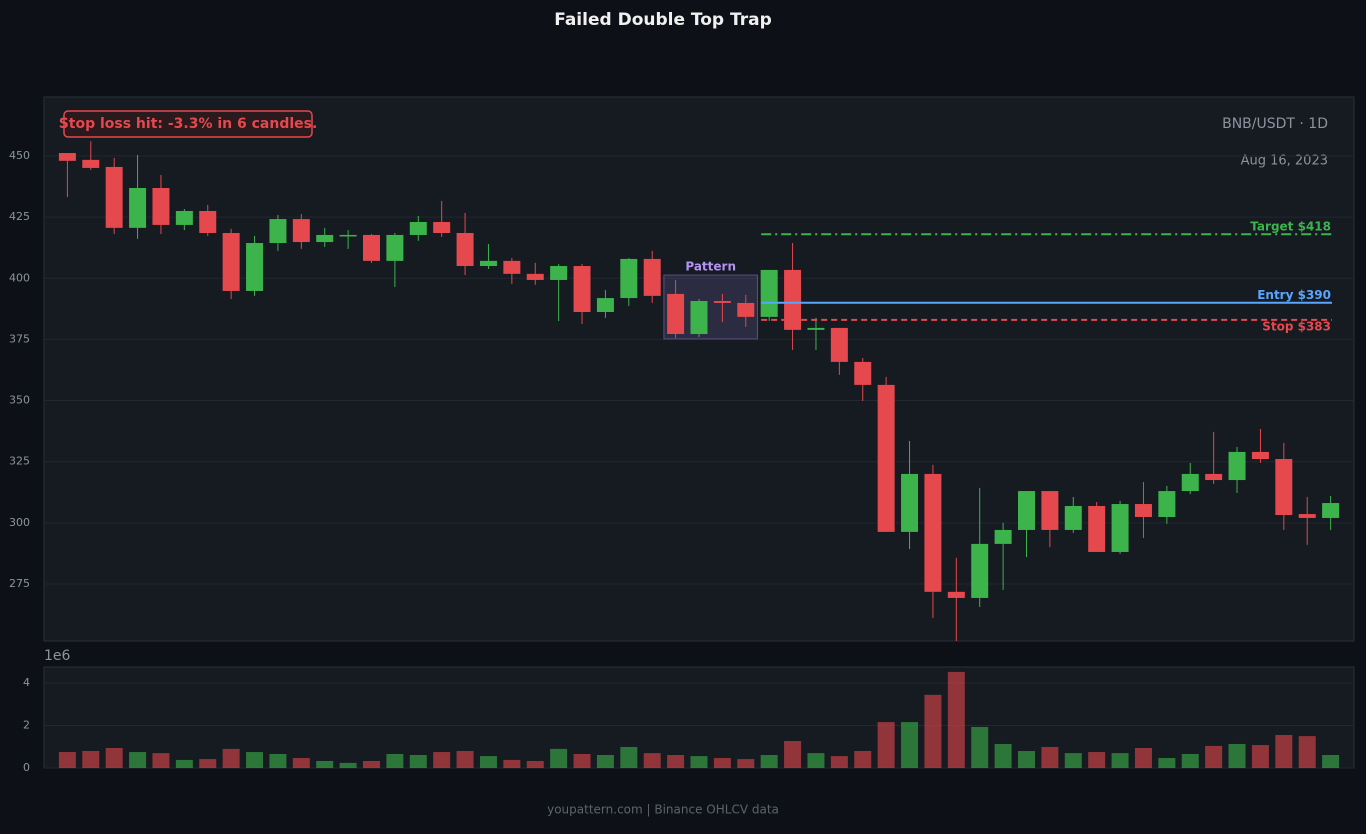 Image resolution: width=1366 pixels, height=834 pixels. What do you see at coordinates (19, 522) in the screenshot?
I see `y-tick-label: 300` at bounding box center [19, 522].